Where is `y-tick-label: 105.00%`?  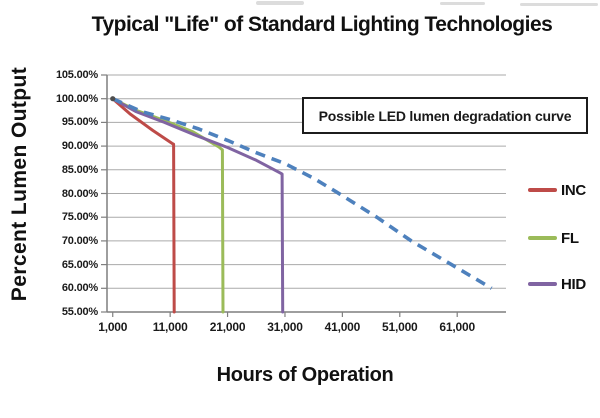 y-tick-label: 105.00% is located at coordinates (76, 75).